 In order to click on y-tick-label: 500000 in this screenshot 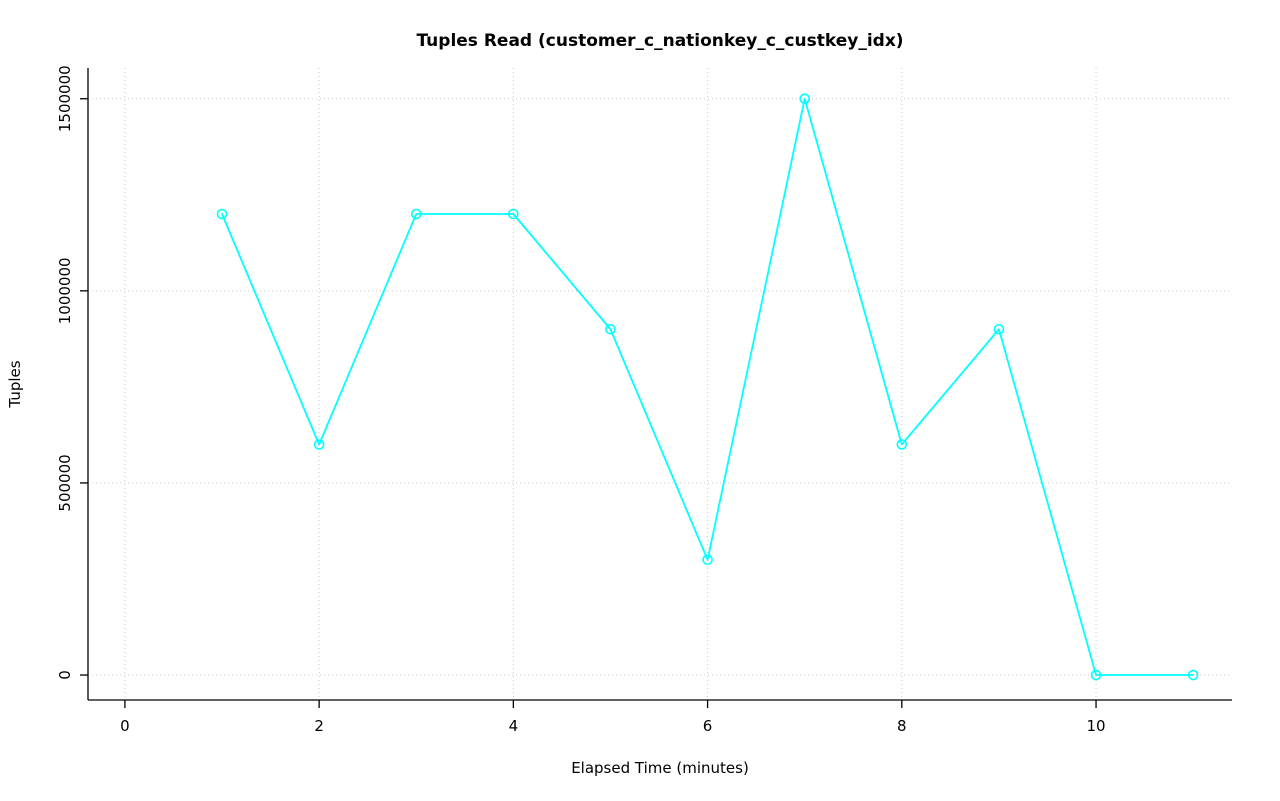, I will do `click(65, 482)`.